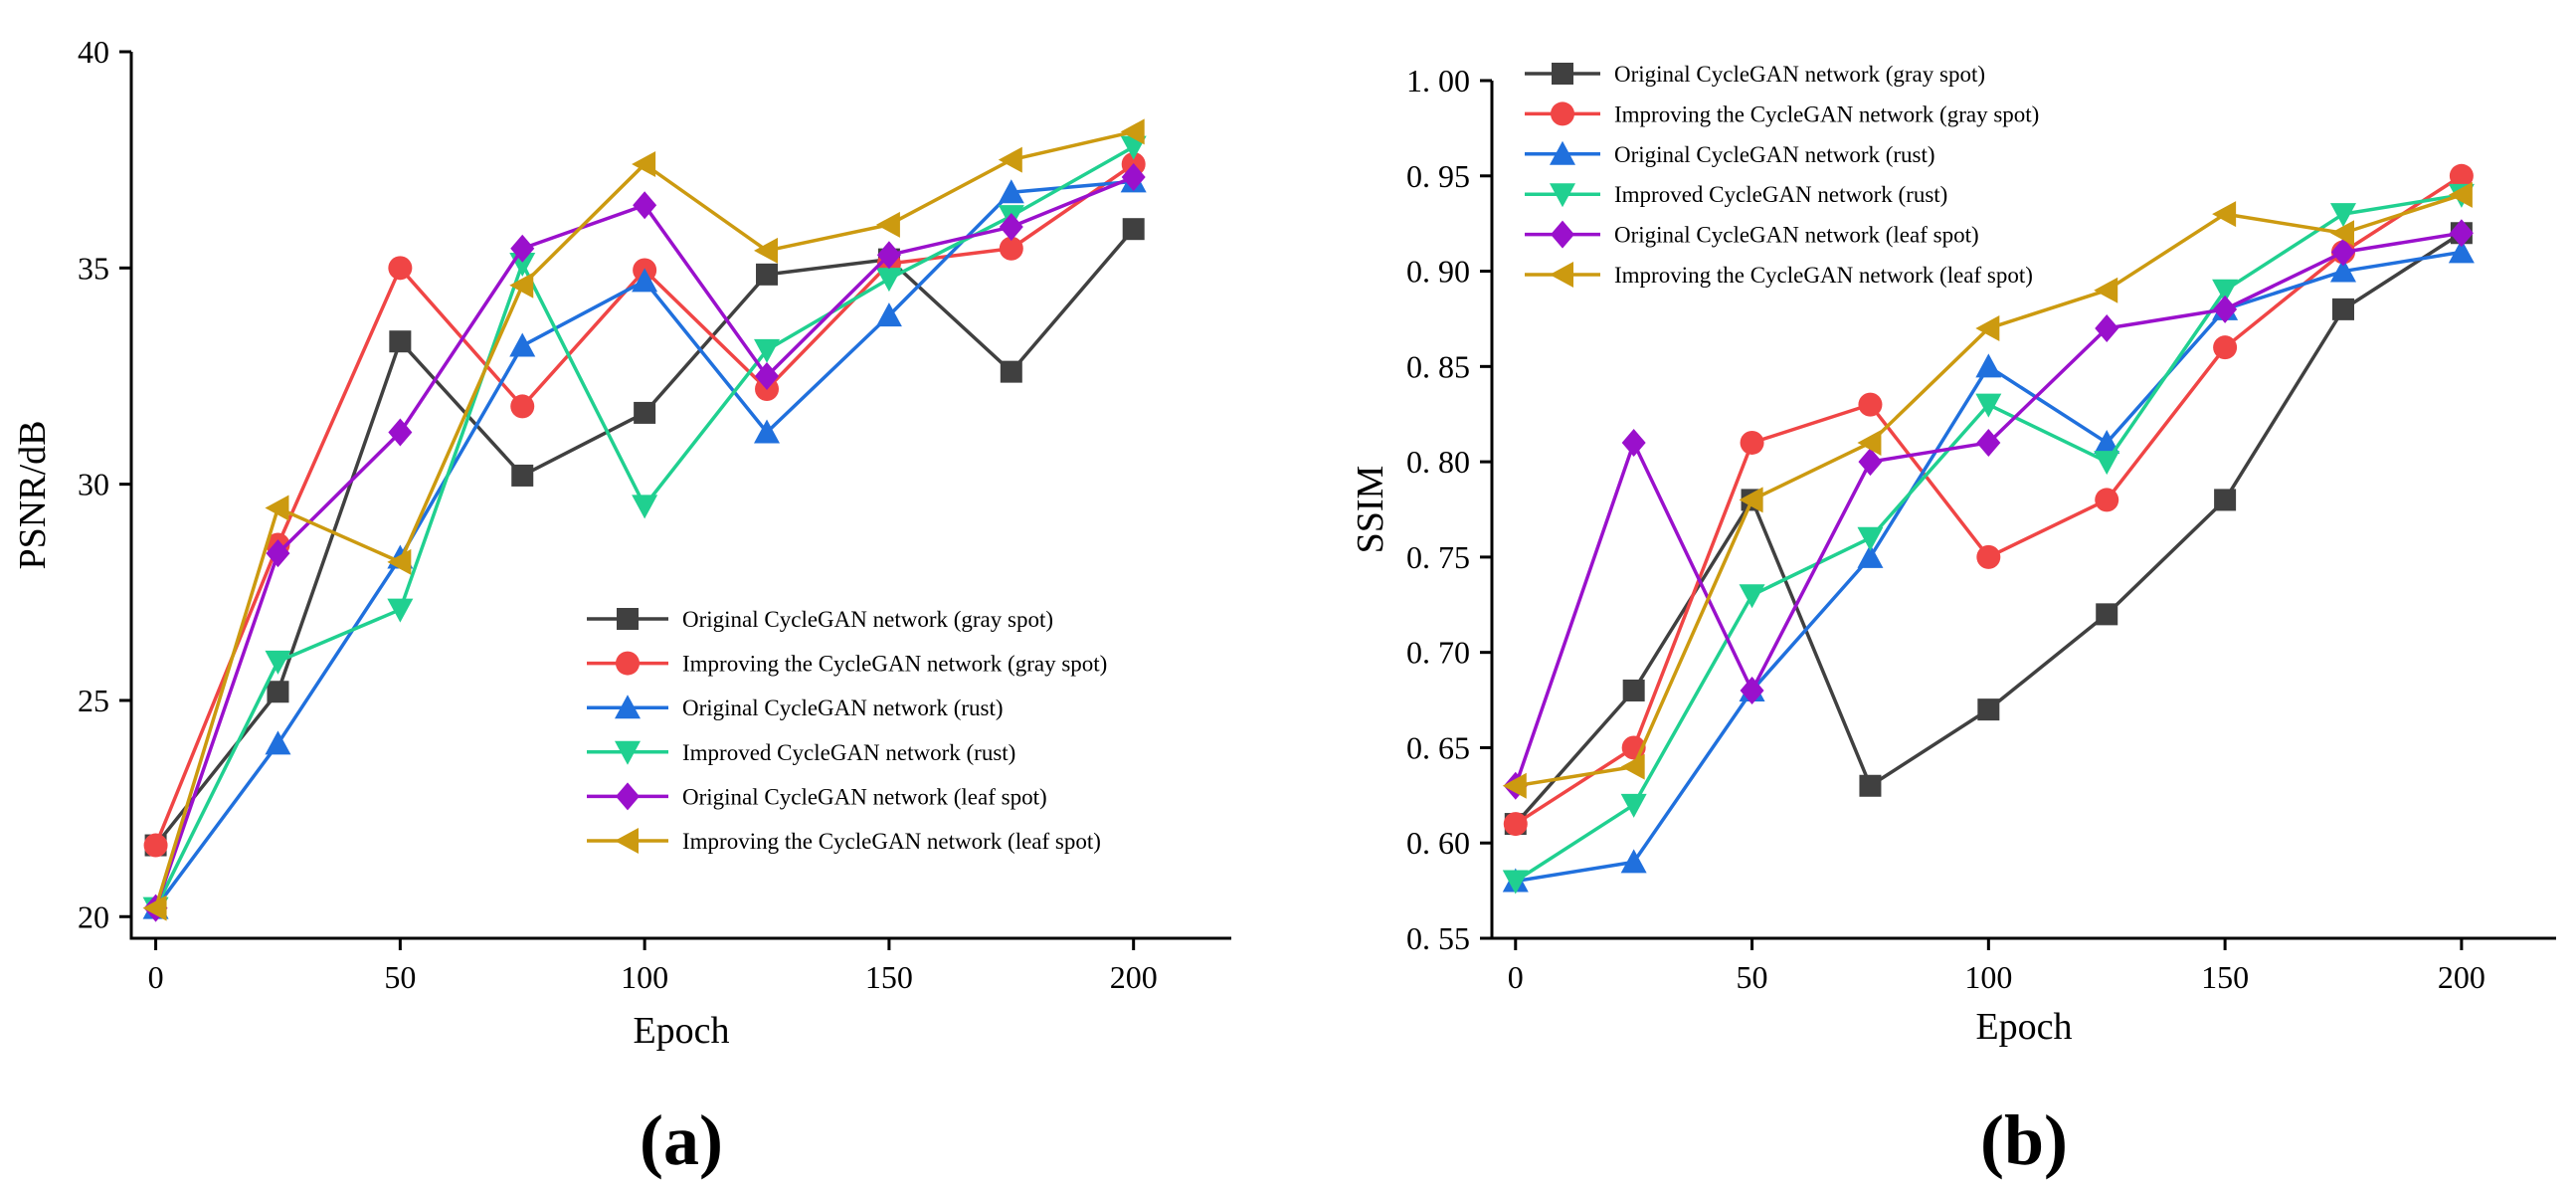 The width and height of the screenshot is (2576, 1193). I want to click on y-axis-label: SSIM, so click(1370, 510).